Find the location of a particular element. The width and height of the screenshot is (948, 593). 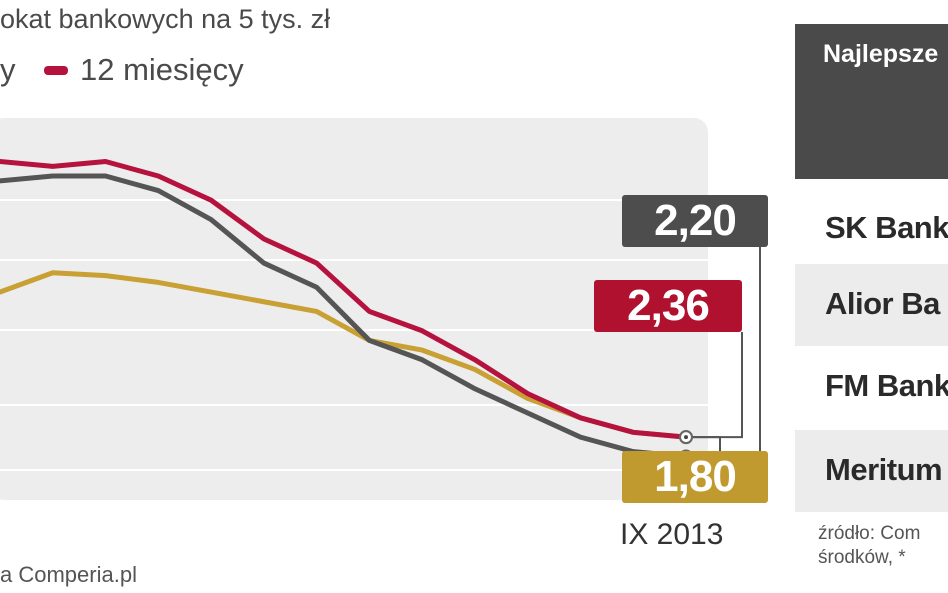

table-row-label: FM Bank is located at coordinates (886, 385).